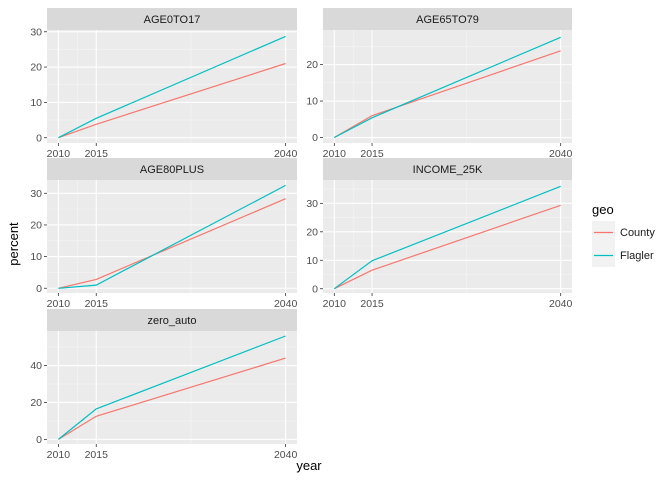 The width and height of the screenshot is (672, 480). I want to click on legend-item-county: County, so click(623, 232).